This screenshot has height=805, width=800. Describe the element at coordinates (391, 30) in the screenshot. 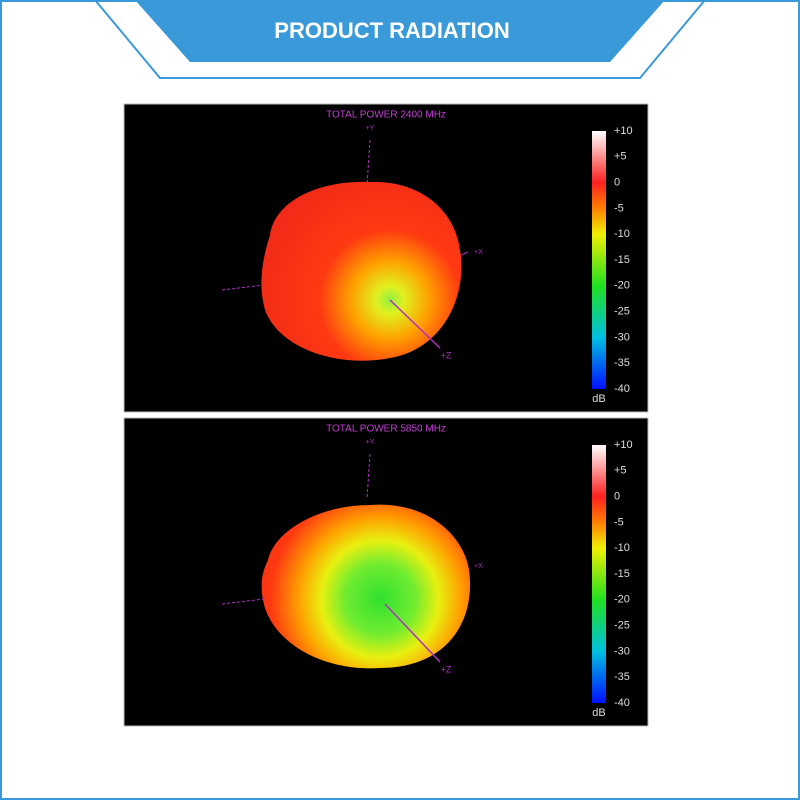

I see `page-title: PRODUCT RADIATION` at that location.